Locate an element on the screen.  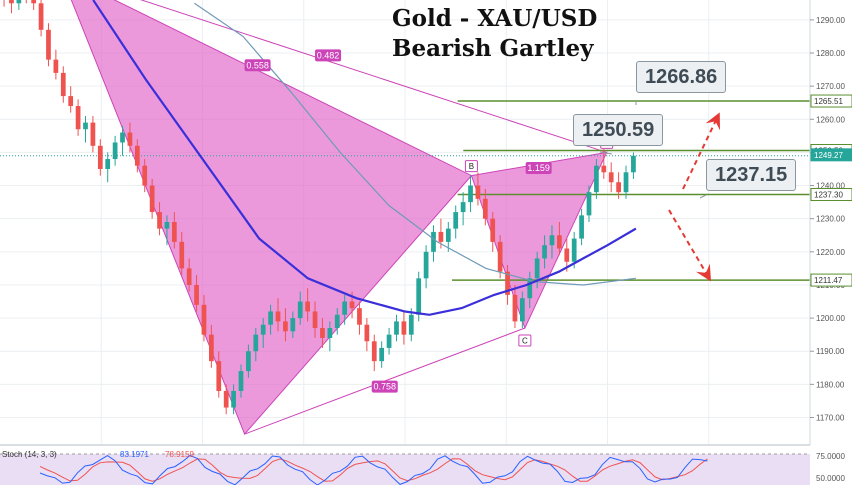
axis-tick-label: 1280.00 is located at coordinates (830, 53).